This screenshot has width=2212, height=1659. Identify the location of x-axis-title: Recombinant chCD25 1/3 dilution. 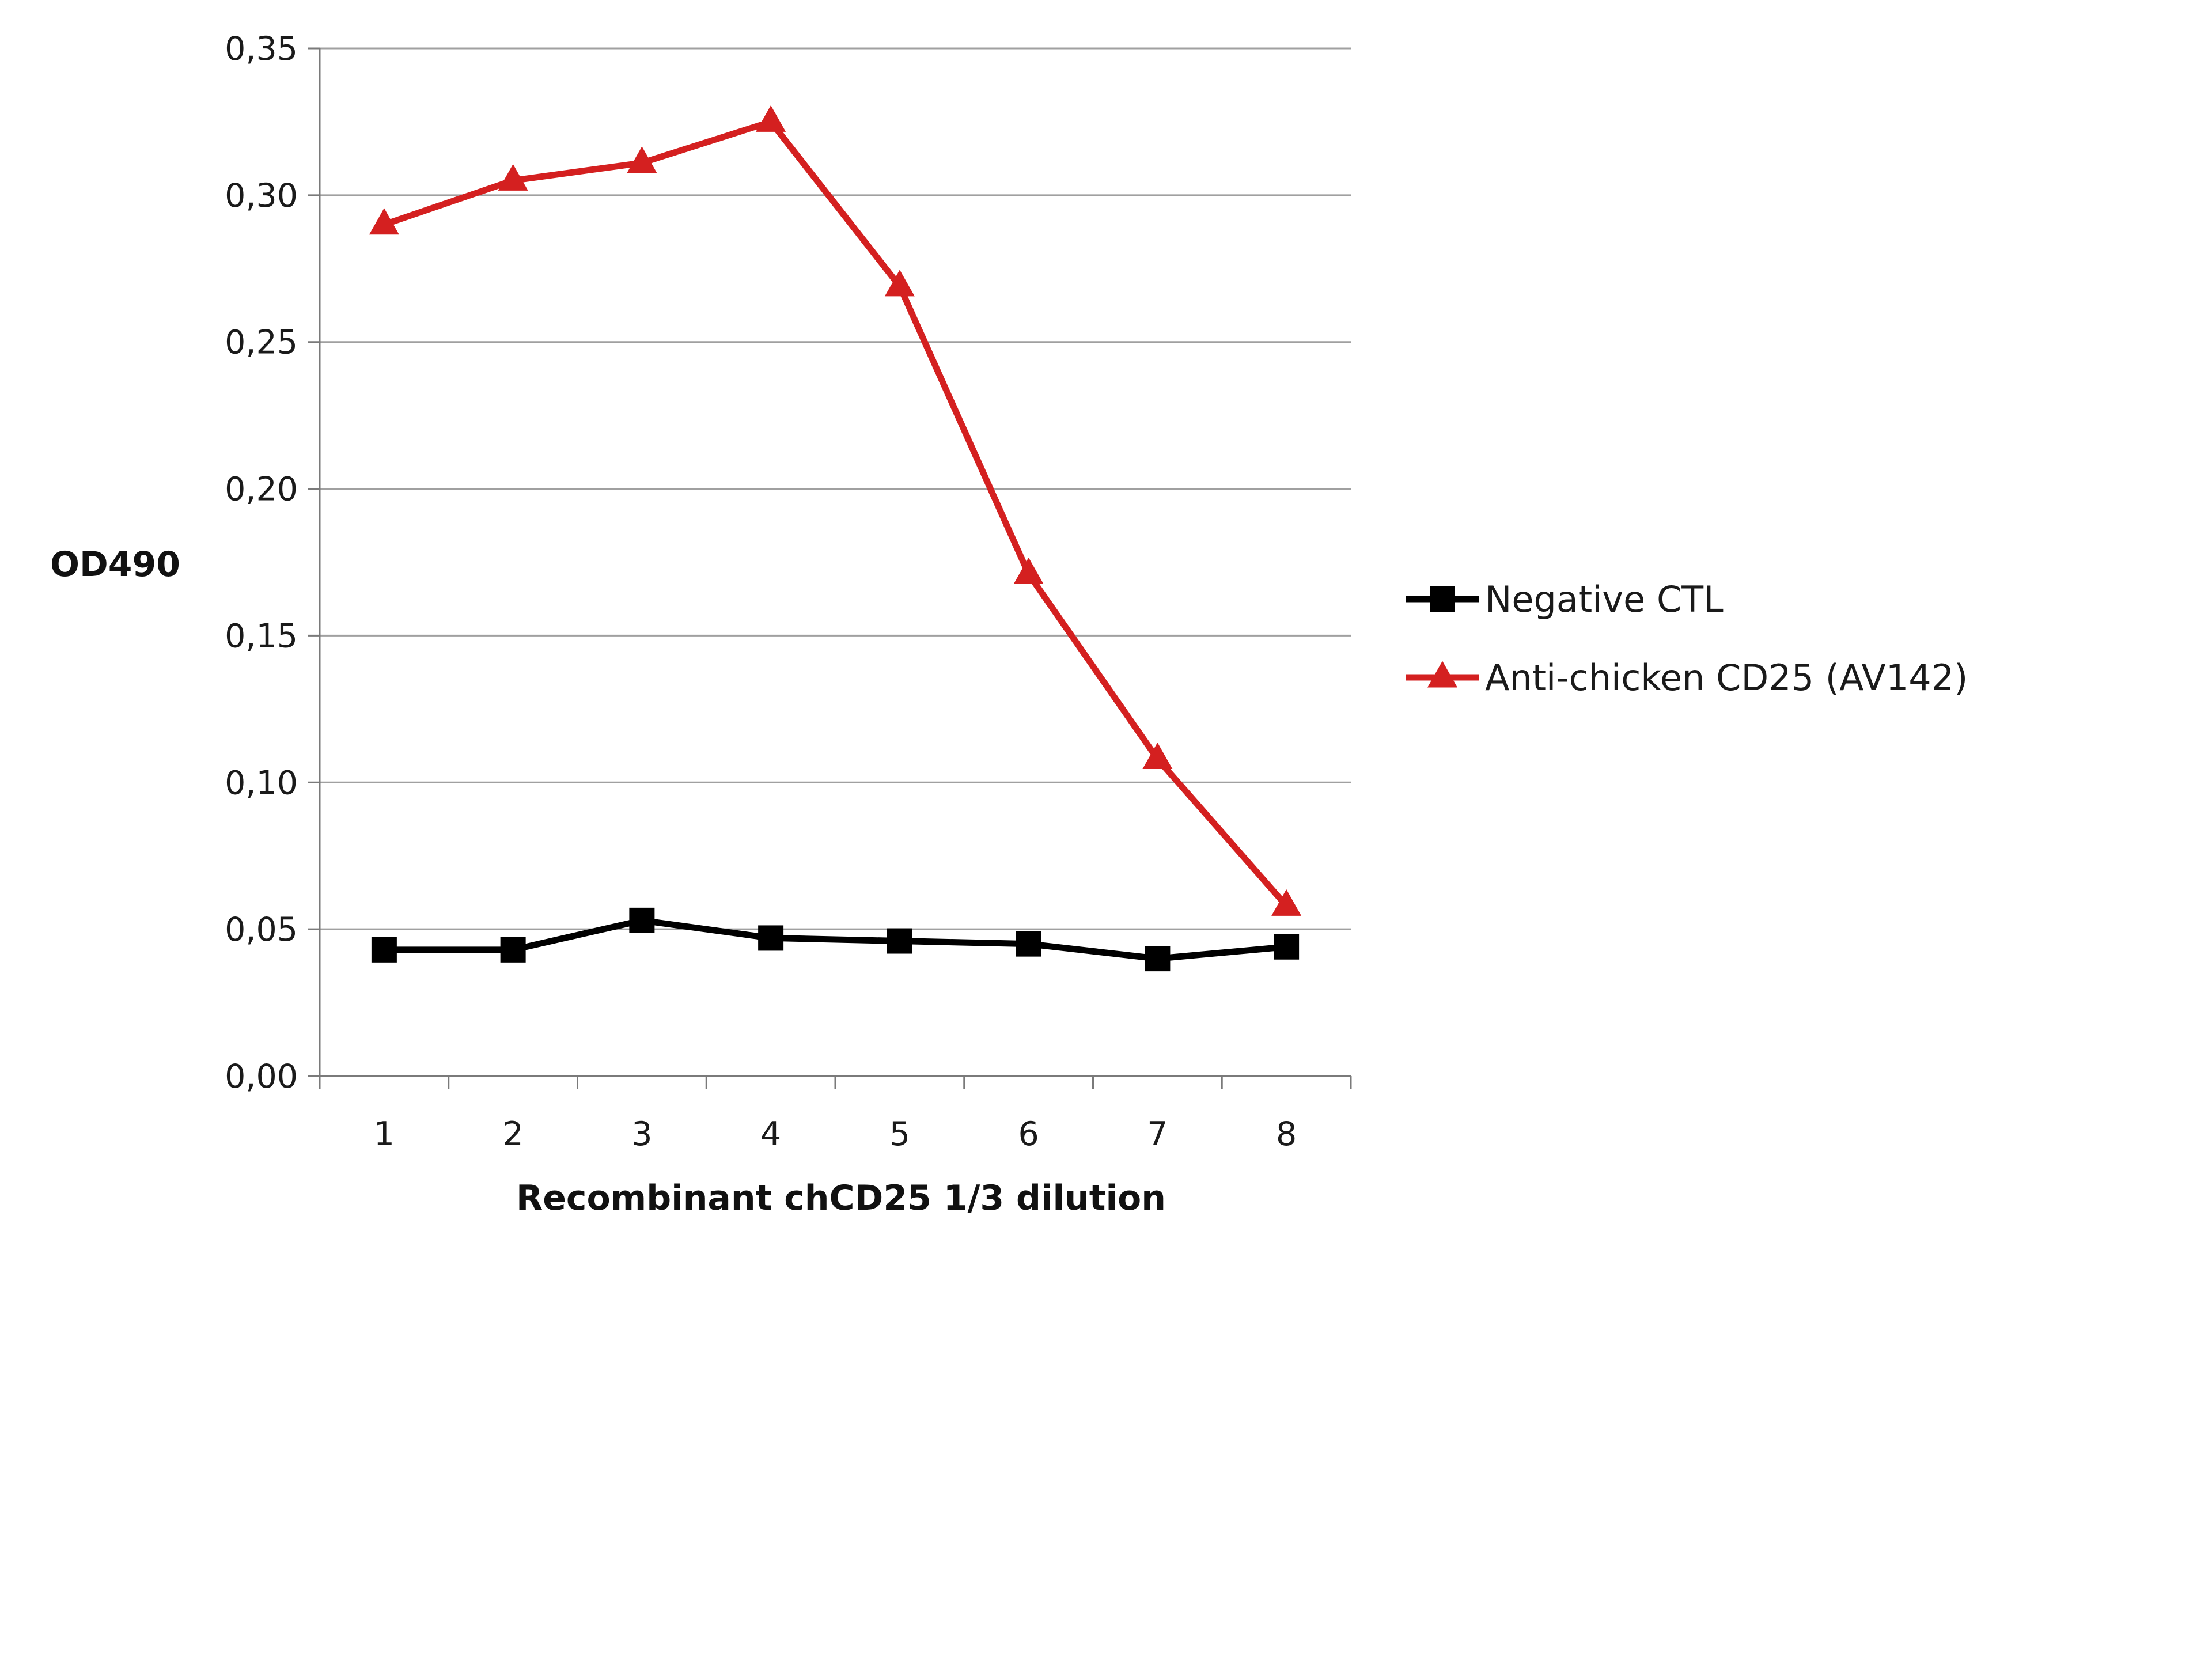
(841, 1198).